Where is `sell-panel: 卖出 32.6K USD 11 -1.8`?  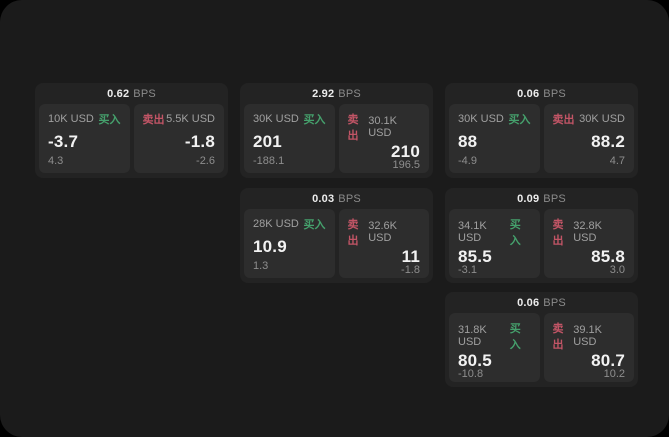 sell-panel: 卖出 32.6K USD 11 -1.8 is located at coordinates (383, 243).